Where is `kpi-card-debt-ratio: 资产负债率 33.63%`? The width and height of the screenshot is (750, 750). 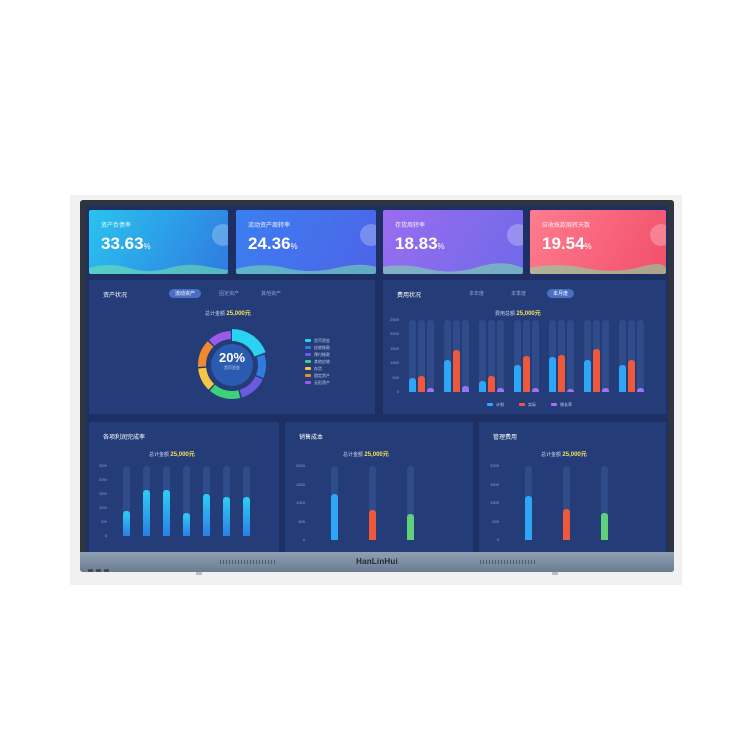
kpi-card-debt-ratio: 资产负债率 33.63% is located at coordinates (158, 242).